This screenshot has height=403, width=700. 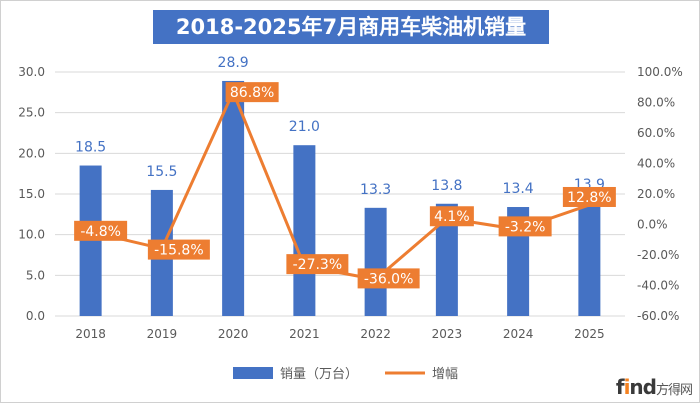 I want to click on y-right-tick-label: 100.0%, so click(x=660, y=72).